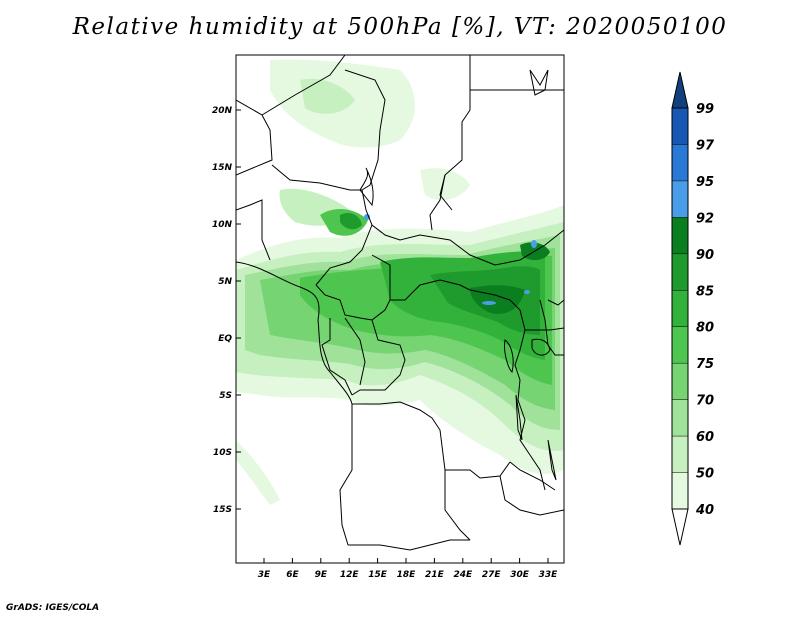  I want to click on colorbar-bottom-arrow, so click(680, 527).